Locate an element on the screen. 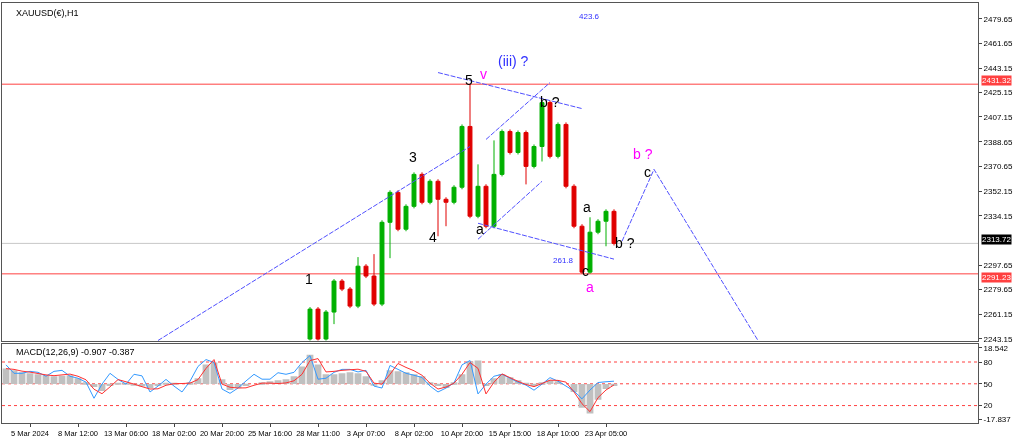 This screenshot has width=1024, height=441. annotation: (iii) ? is located at coordinates (513, 61).